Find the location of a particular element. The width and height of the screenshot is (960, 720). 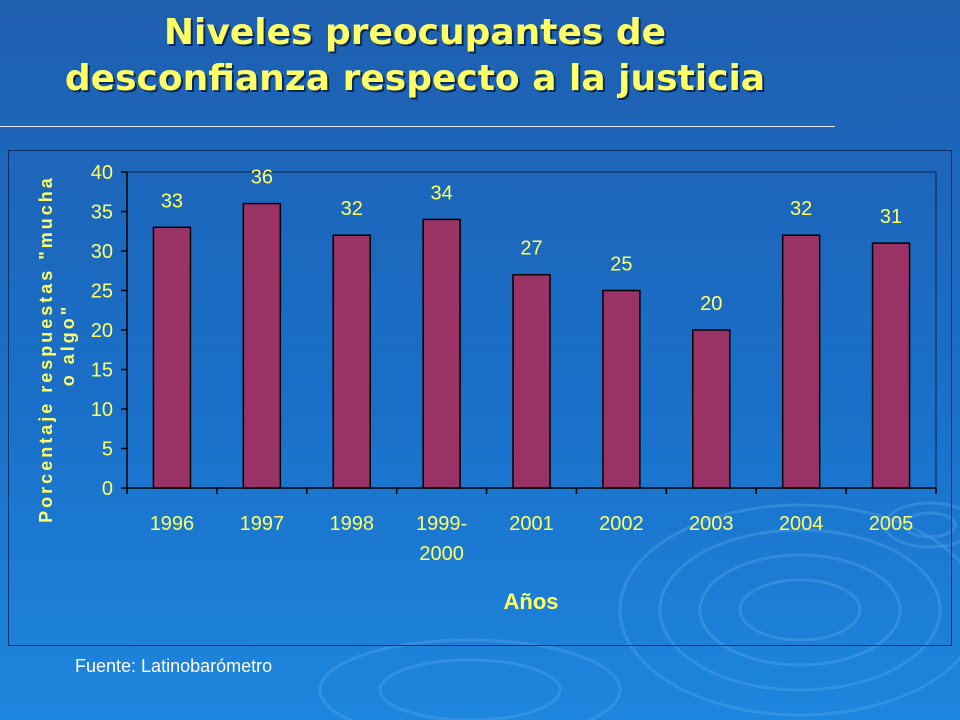

data-label: 33 is located at coordinates (172, 201).